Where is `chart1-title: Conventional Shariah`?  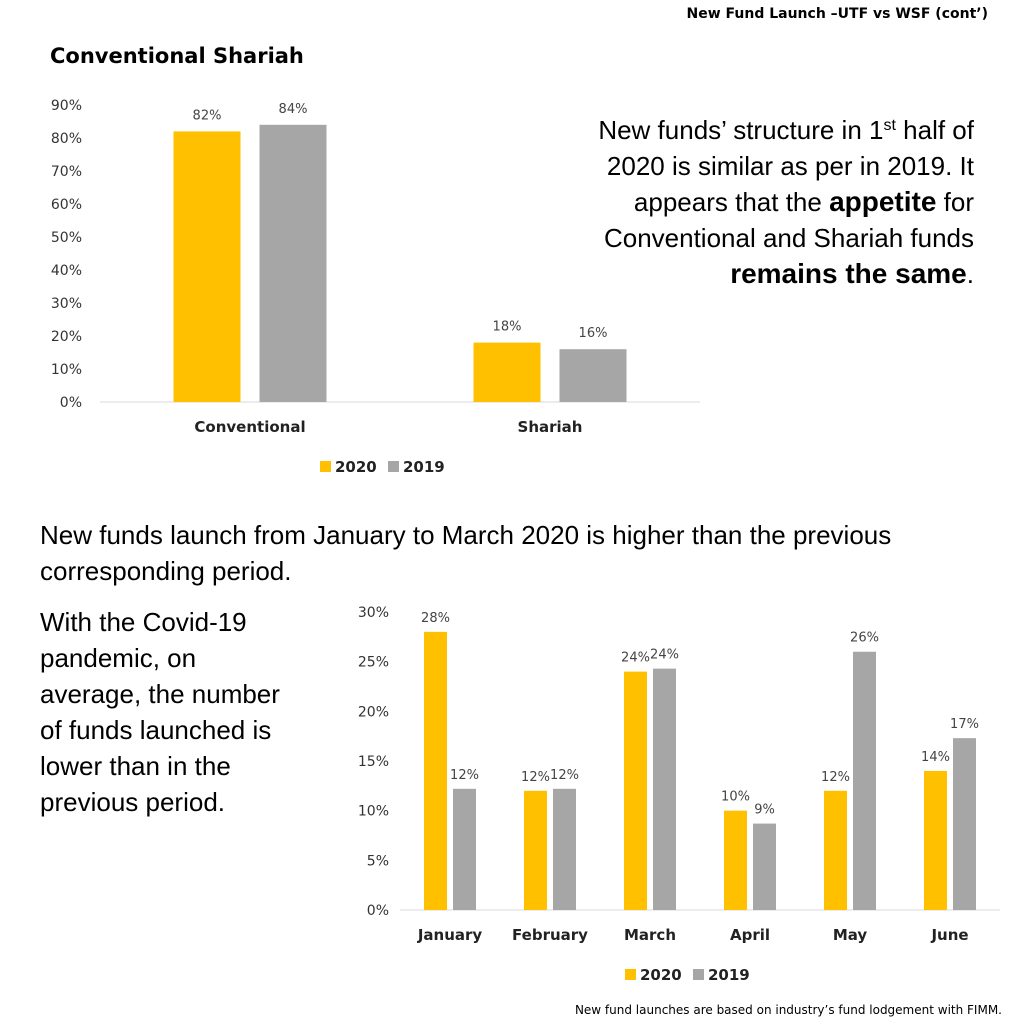
chart1-title: Conventional Shariah is located at coordinates (177, 56).